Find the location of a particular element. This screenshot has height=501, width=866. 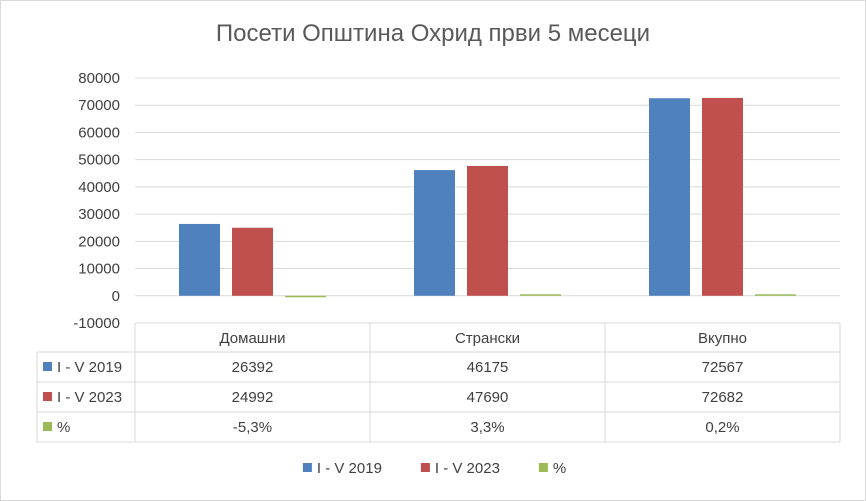

table-row-label: I - V 2023 is located at coordinates (89, 397).